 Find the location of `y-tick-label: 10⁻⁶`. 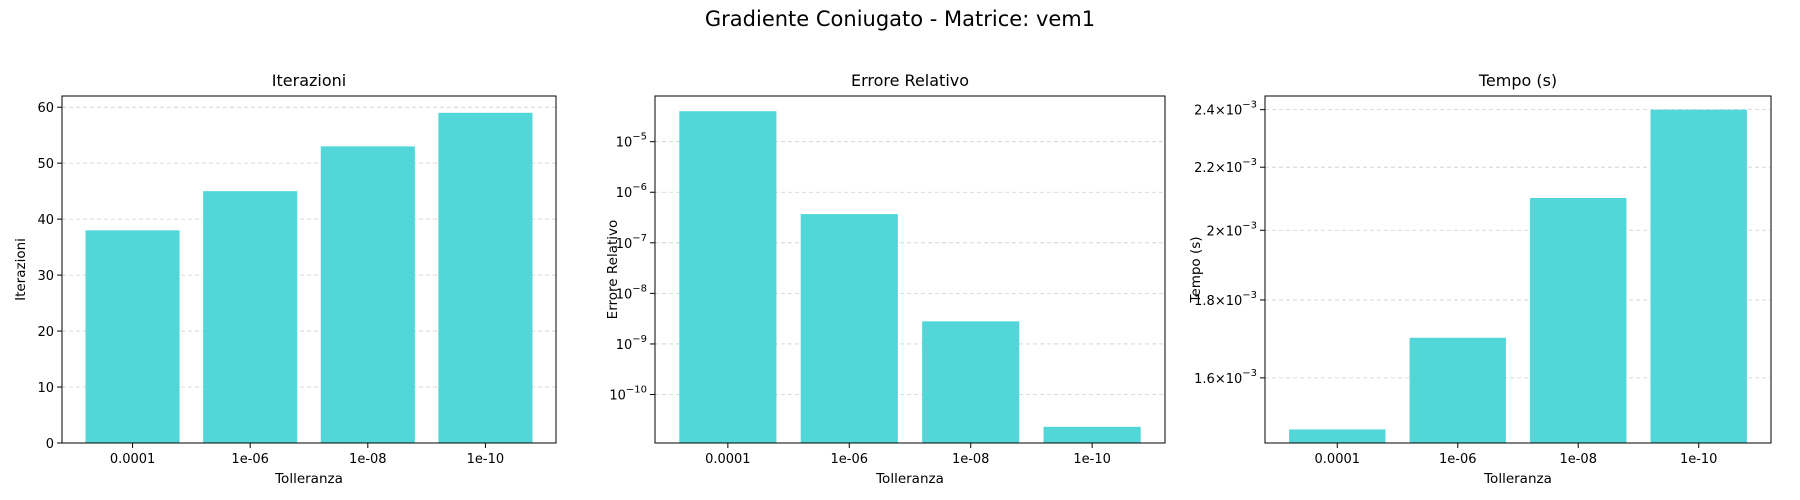

y-tick-label: 10⁻⁶ is located at coordinates (631, 191).